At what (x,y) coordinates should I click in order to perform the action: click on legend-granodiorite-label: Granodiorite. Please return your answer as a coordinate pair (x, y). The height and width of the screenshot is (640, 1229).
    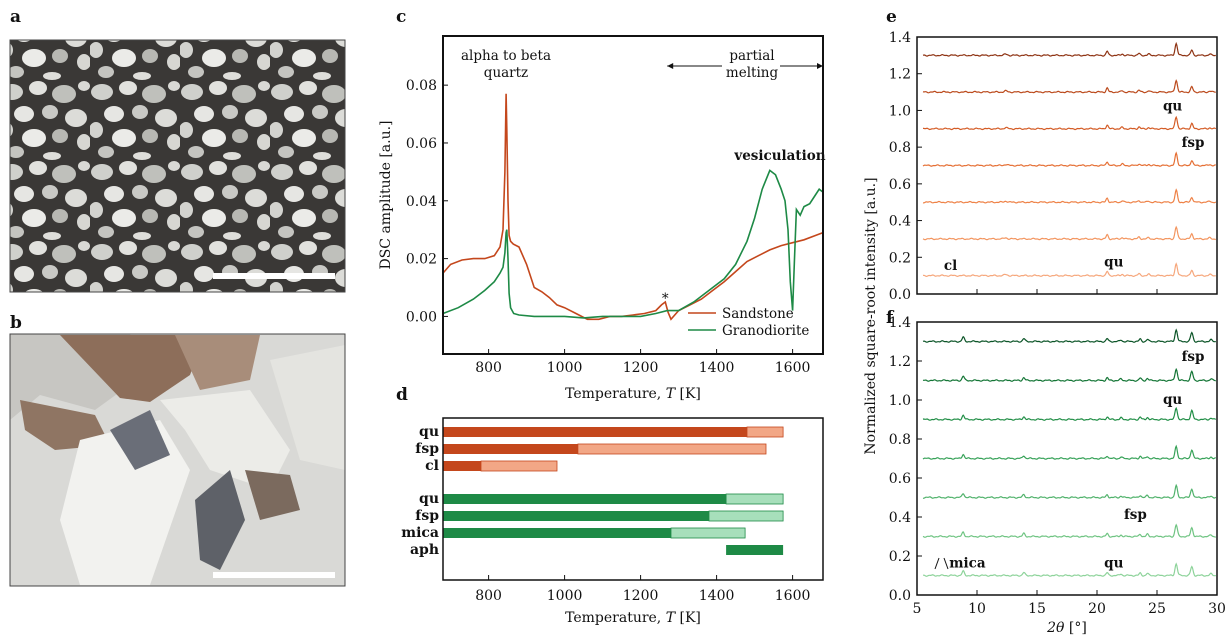
    Looking at the image, I should click on (765, 331).